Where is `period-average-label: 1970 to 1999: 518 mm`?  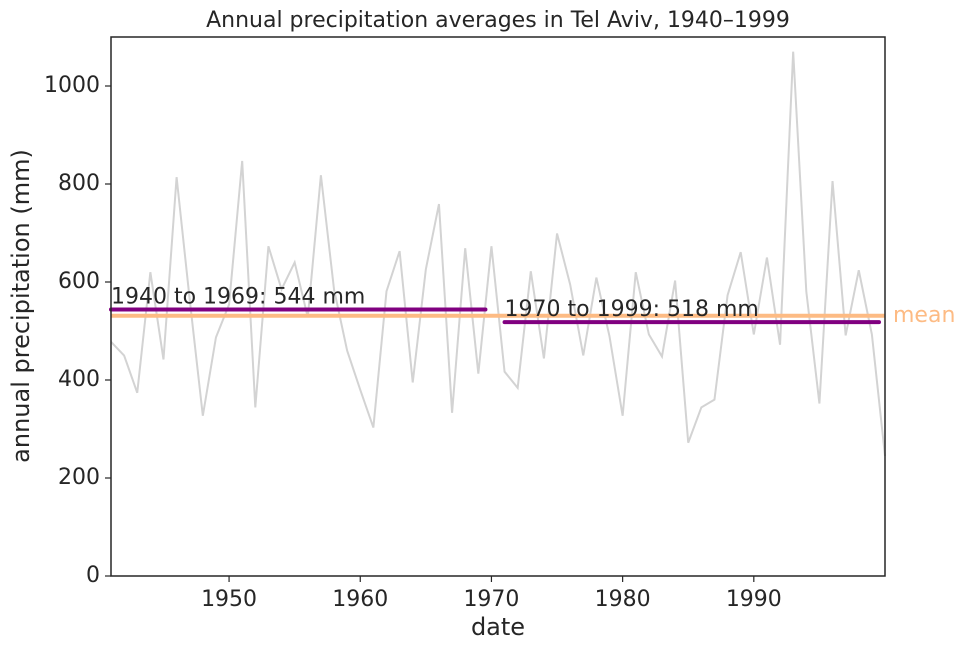 period-average-label: 1970 to 1999: 518 mm is located at coordinates (632, 309).